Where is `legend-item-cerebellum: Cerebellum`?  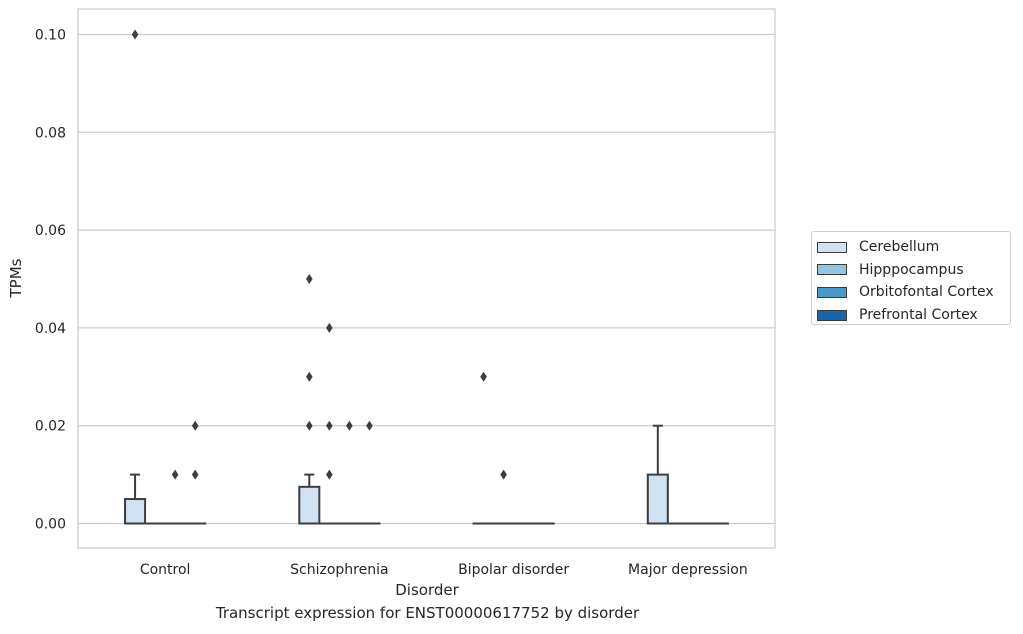
legend-item-cerebellum: Cerebellum is located at coordinates (913, 247).